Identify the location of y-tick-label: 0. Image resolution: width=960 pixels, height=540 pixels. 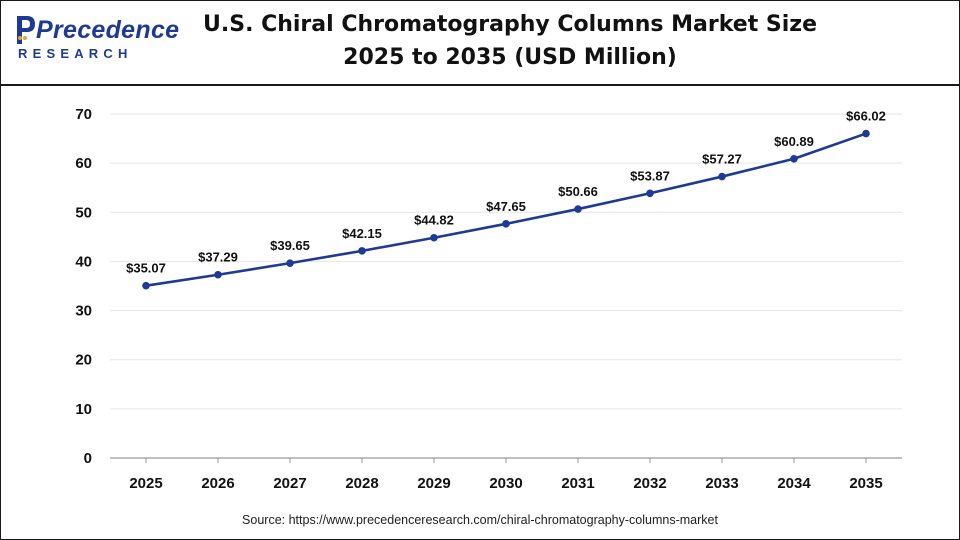
(88, 458).